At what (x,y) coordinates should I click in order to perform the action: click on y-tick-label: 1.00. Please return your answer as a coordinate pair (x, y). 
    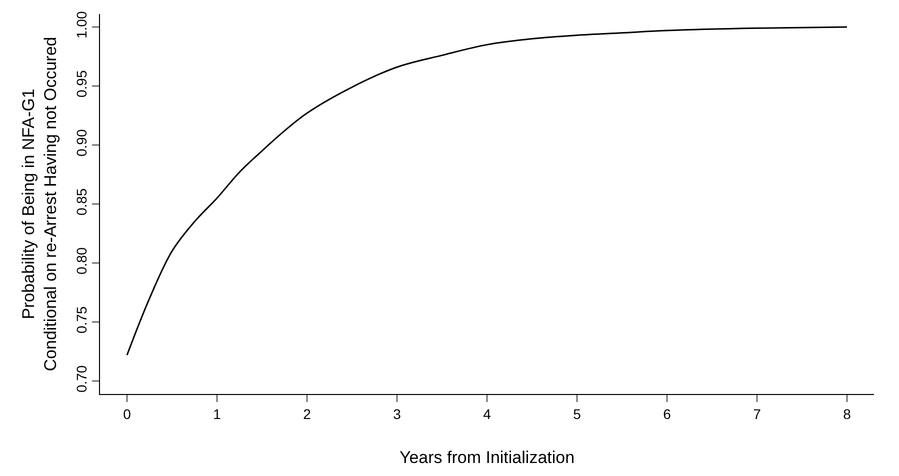
    Looking at the image, I should click on (81, 25).